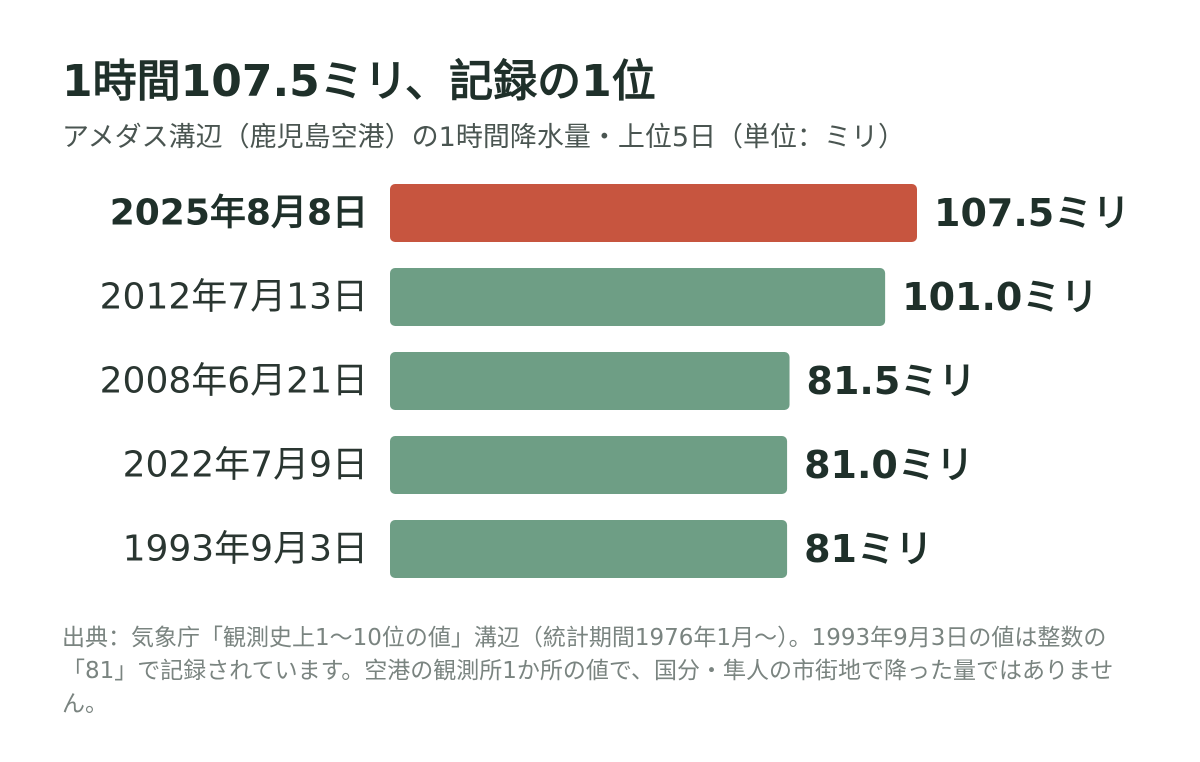 The image size is (1200, 762). What do you see at coordinates (889, 465) in the screenshot?
I see `value-label-4: 81.0ミリ` at bounding box center [889, 465].